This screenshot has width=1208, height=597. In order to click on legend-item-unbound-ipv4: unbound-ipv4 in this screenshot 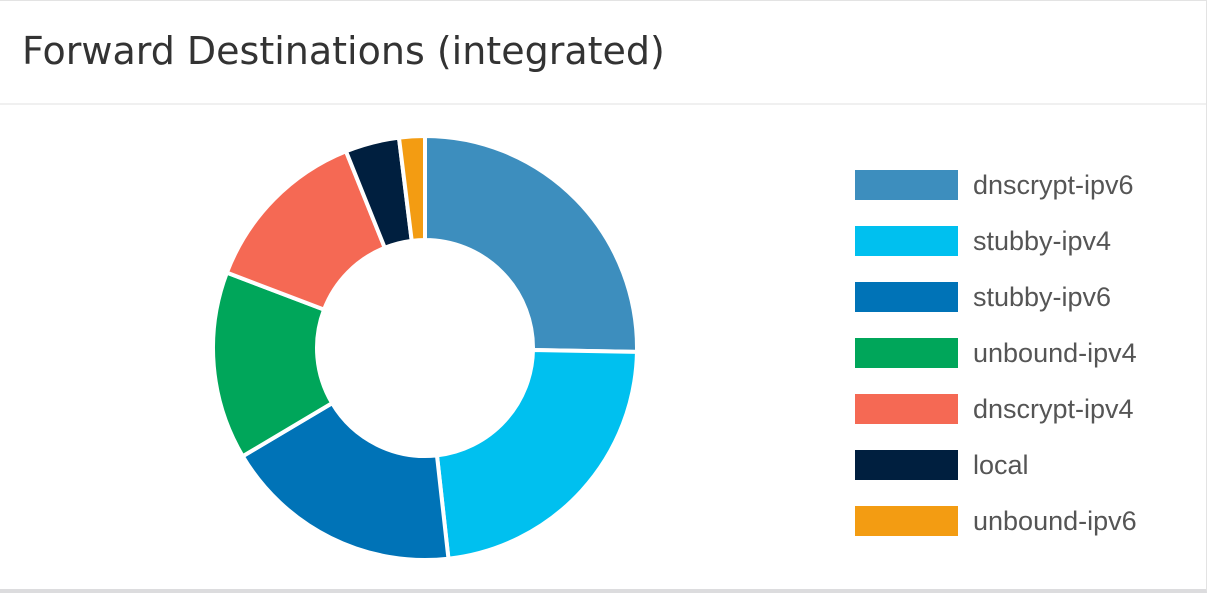, I will do `click(996, 353)`.